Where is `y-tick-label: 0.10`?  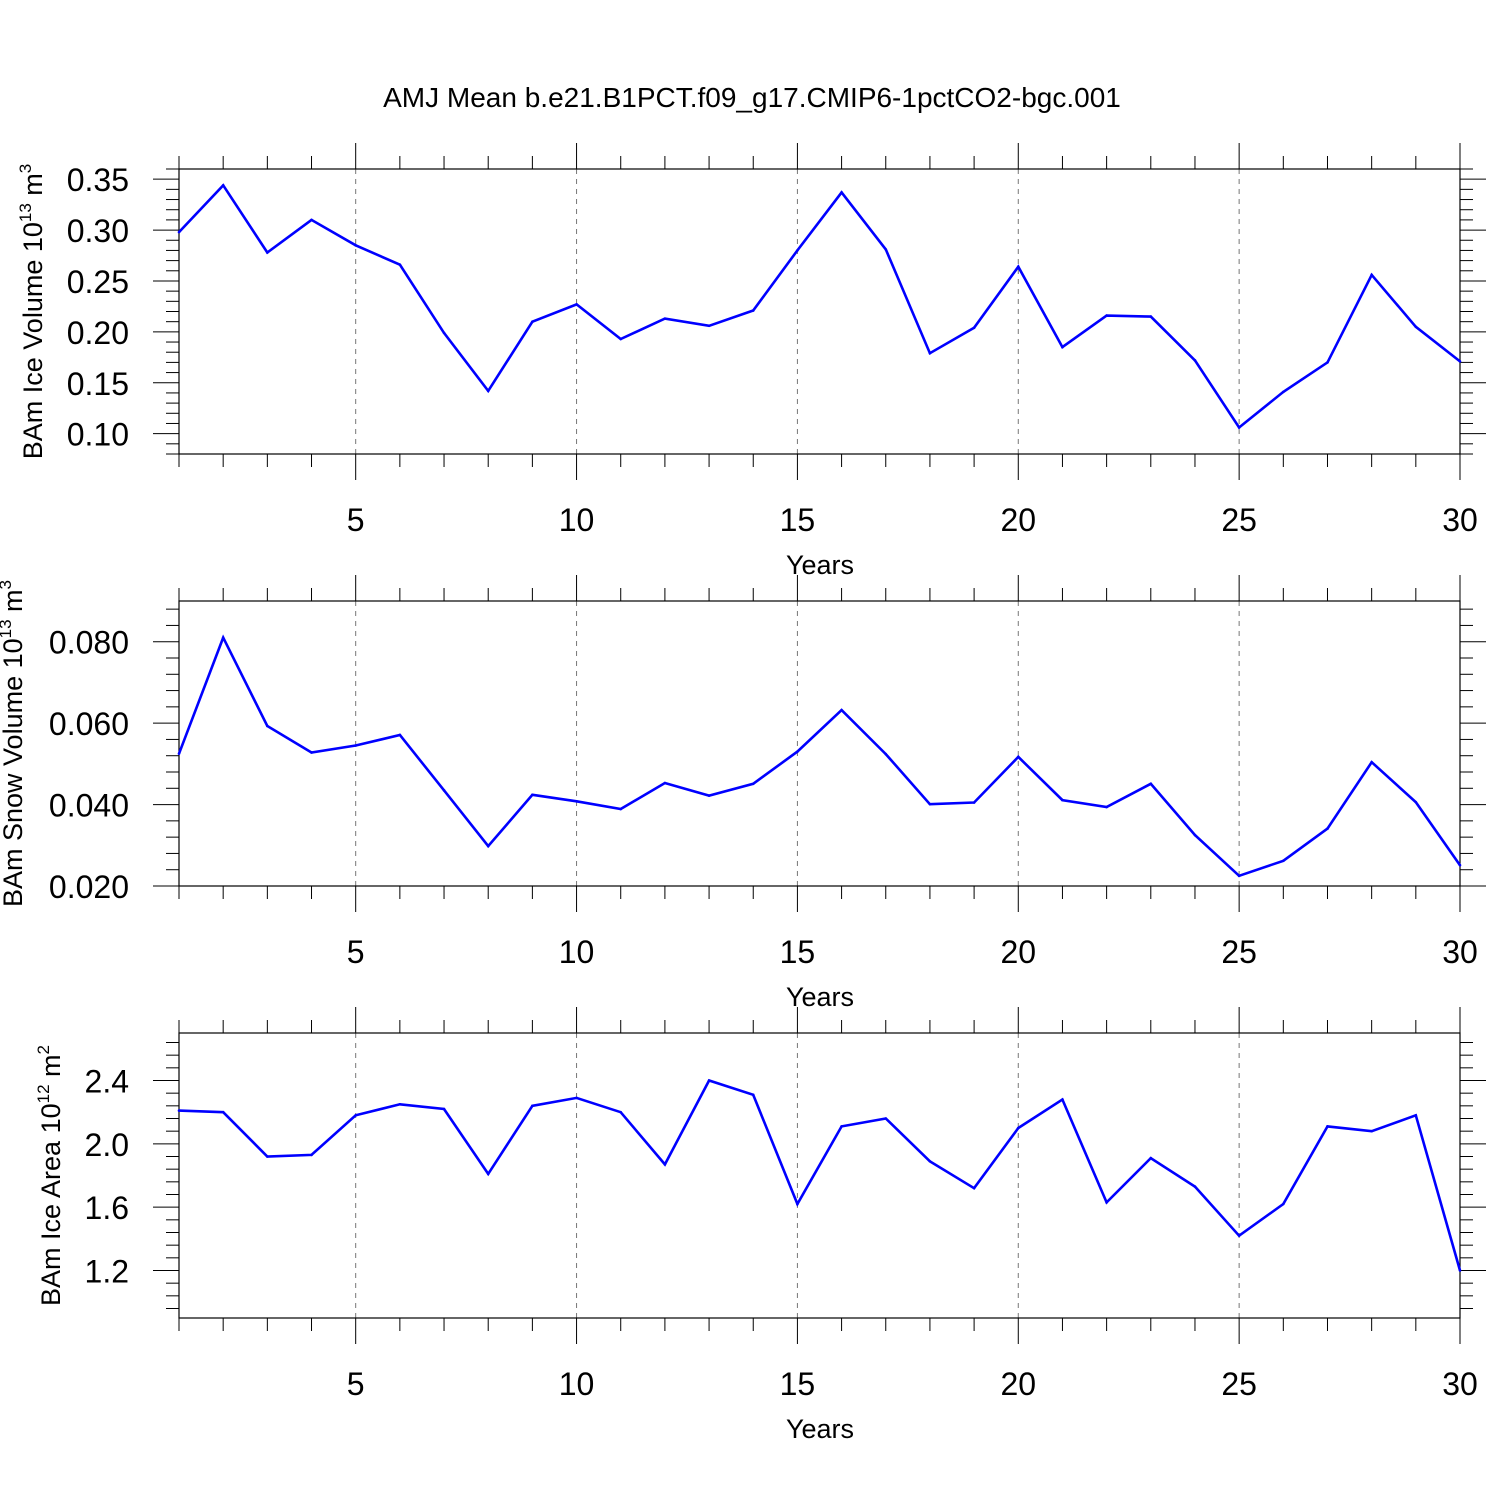
y-tick-label: 0.10 is located at coordinates (98, 435).